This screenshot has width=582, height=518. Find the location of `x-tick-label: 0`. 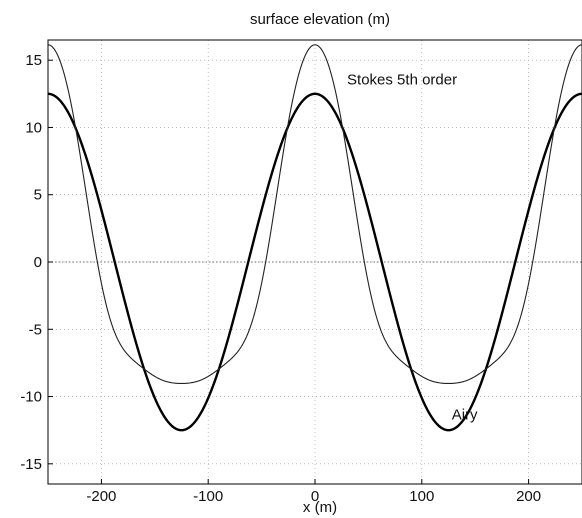

x-tick-label: 0 is located at coordinates (315, 496).